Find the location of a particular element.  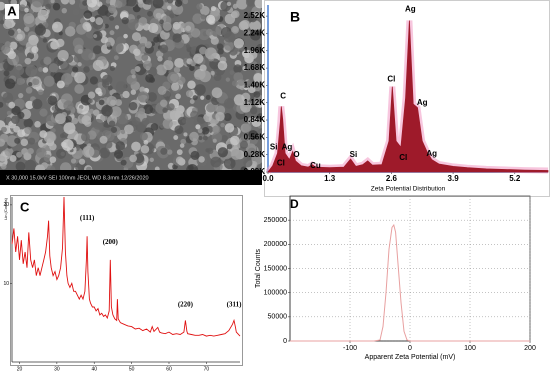

x-tick-label: 60 is located at coordinates (169, 369).